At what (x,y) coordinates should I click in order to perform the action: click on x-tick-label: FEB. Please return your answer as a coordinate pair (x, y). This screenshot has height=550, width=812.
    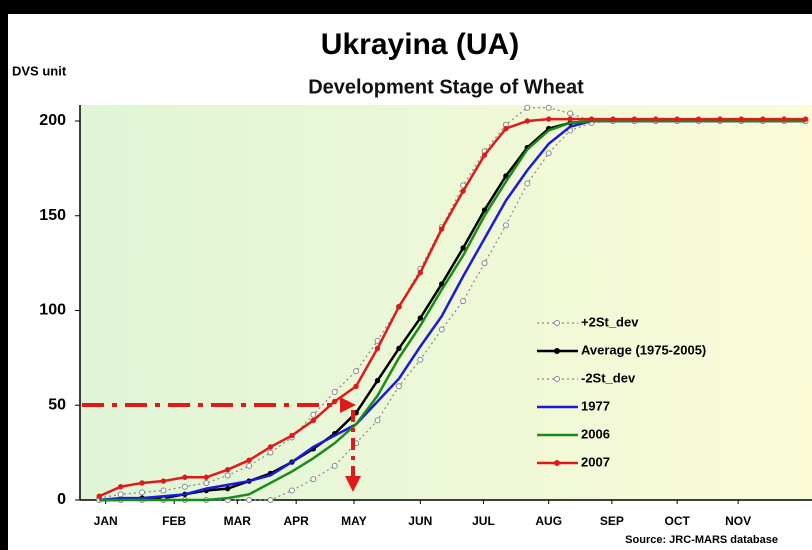
    Looking at the image, I should click on (174, 521).